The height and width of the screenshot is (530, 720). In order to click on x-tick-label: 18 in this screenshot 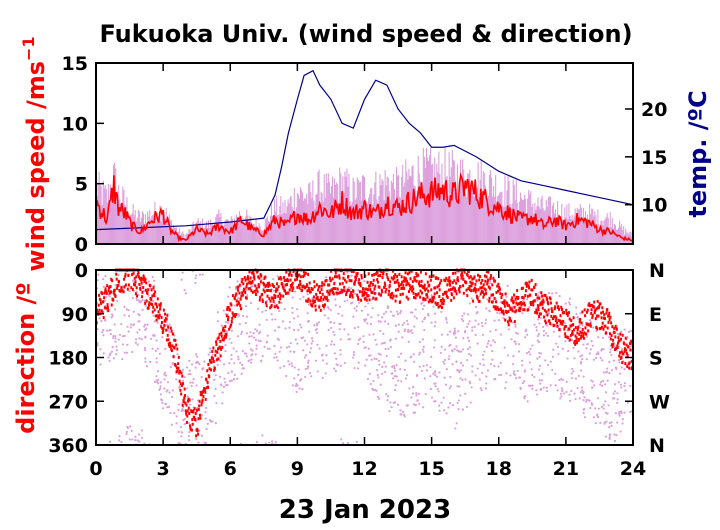, I will do `click(499, 469)`.